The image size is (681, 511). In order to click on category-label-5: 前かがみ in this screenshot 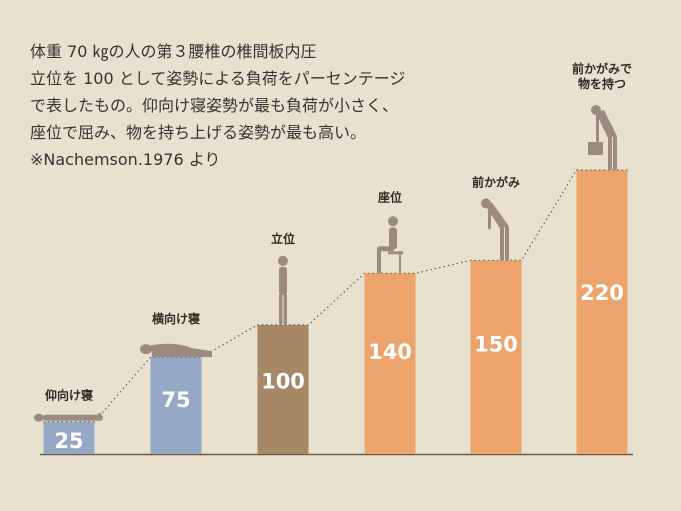, I will do `click(496, 181)`.